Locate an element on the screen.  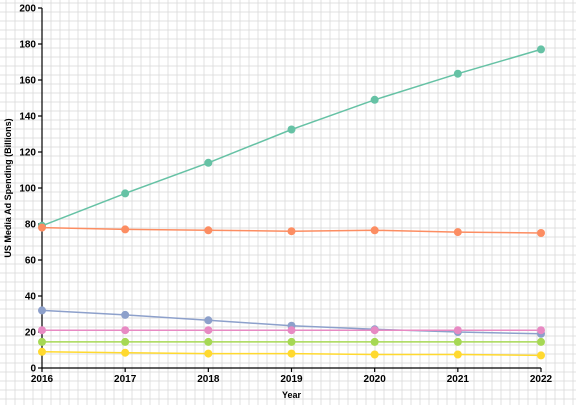
y-tick-label: 60 is located at coordinates (31, 261).